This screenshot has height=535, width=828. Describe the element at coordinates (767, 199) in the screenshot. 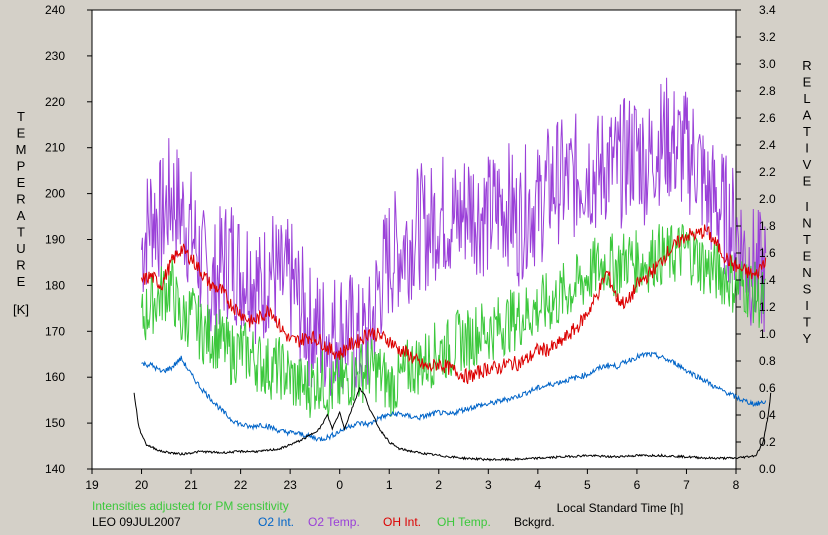

I see `y-right-tick-label: 2.0` at that location.